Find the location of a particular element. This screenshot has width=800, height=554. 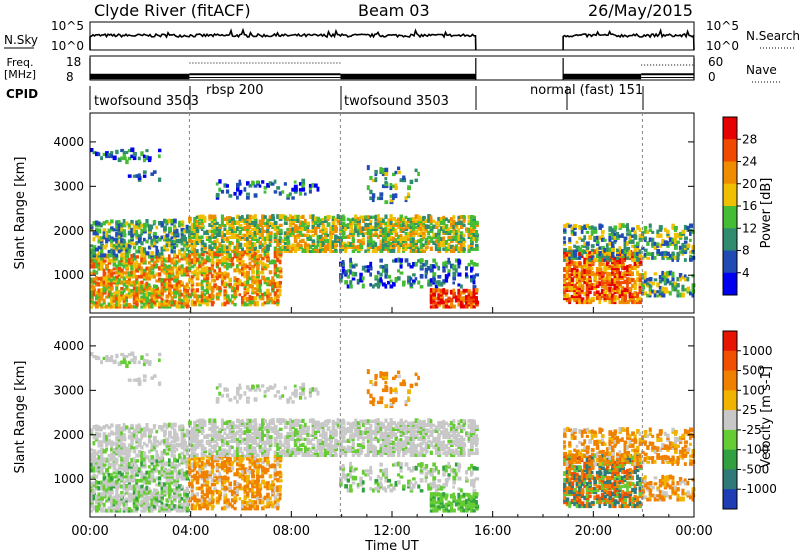

power-cell-2011 is located at coordinates (353, 251).